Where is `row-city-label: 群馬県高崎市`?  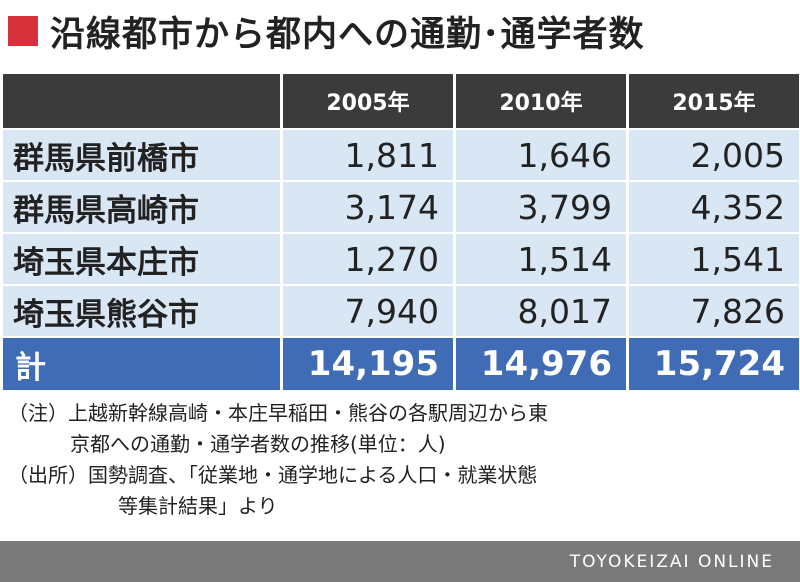
row-city-label: 群馬県高崎市 is located at coordinates (141, 207).